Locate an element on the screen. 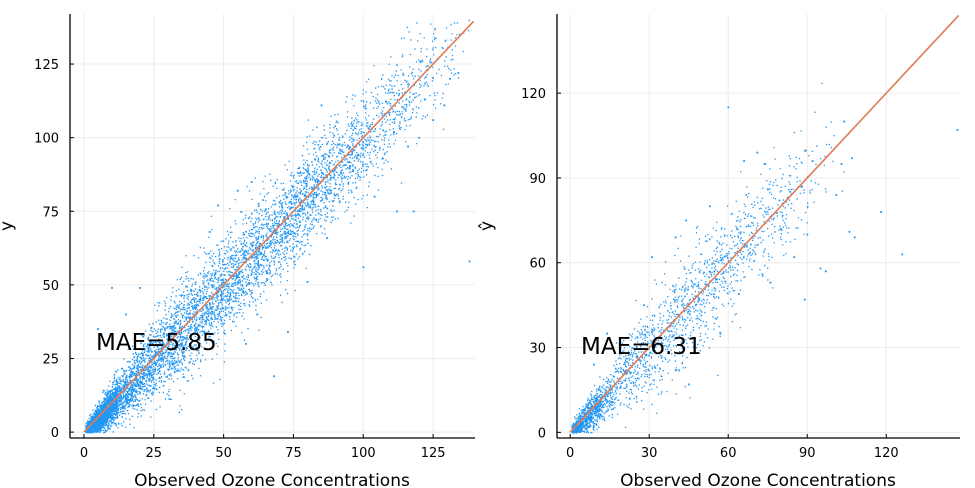 This screenshot has height=488, width=975. y-tick-label: 125 is located at coordinates (46, 65).